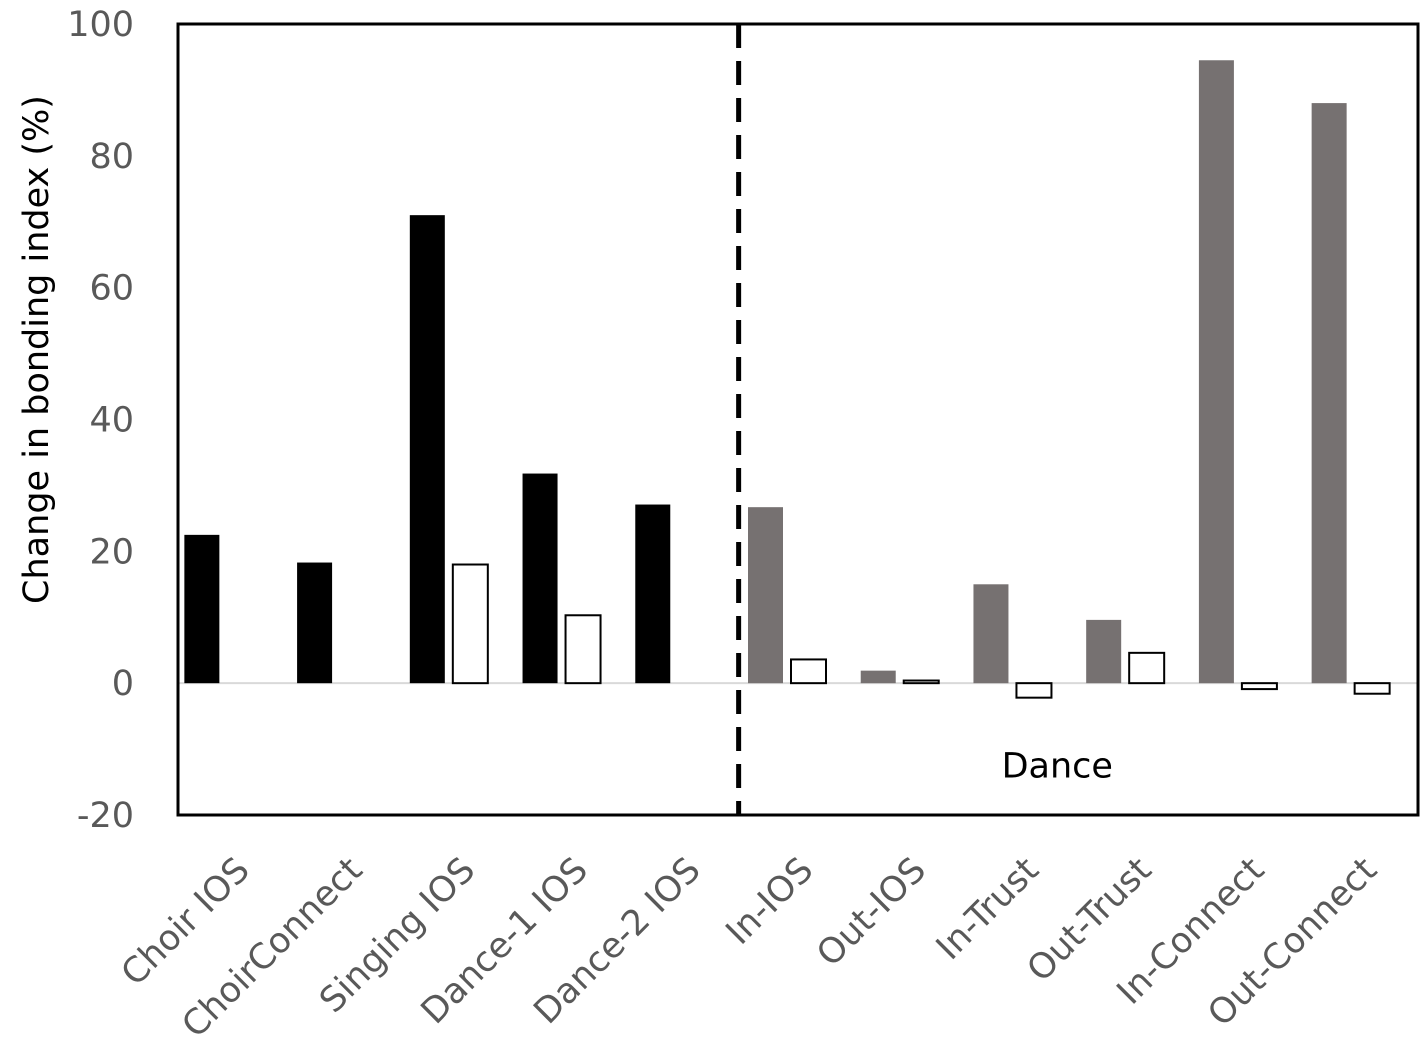 Image resolution: width=1420 pixels, height=1056 pixels. Describe the element at coordinates (1372, 688) in the screenshot. I see `bar-series-2-out-connect` at that location.